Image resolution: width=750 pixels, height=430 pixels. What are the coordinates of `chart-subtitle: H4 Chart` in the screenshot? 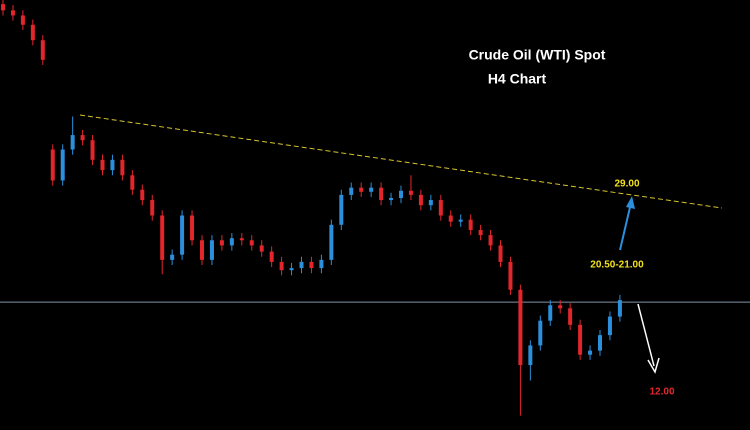 It's located at (517, 79).